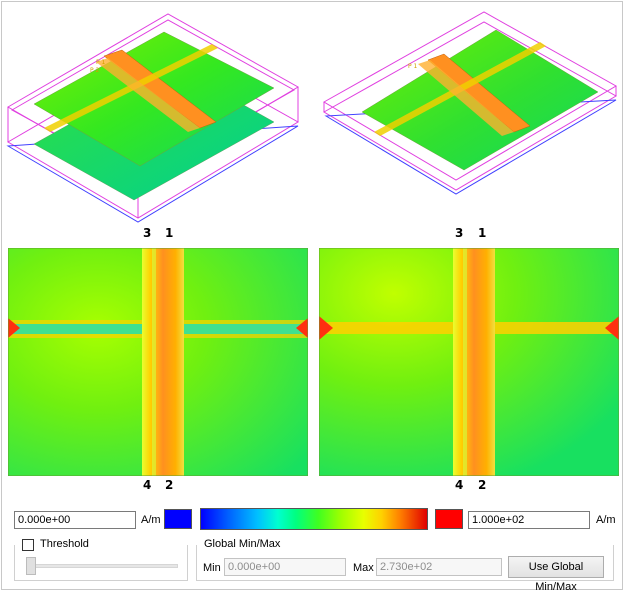 This screenshot has height=597, width=626. What do you see at coordinates (169, 485) in the screenshot?
I see `view-label-2: 2` at bounding box center [169, 485].